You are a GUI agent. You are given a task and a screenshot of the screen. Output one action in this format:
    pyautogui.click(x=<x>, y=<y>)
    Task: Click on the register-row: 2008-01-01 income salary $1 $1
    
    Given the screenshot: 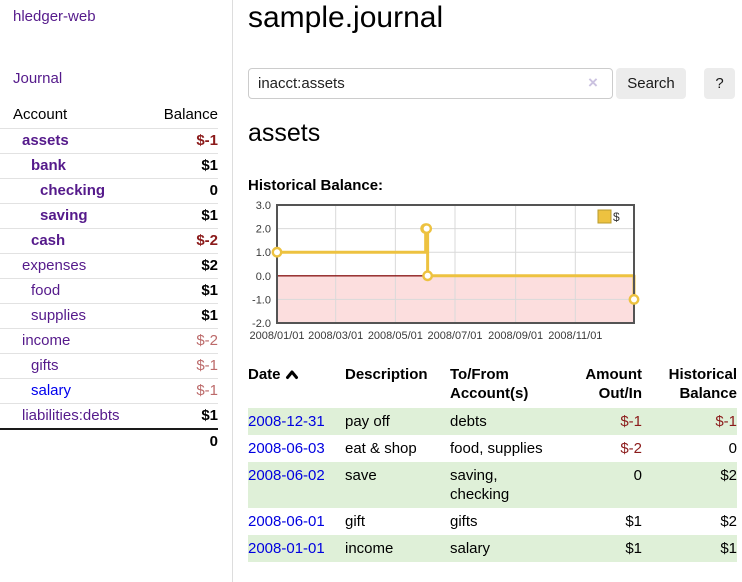 What is the action you would take?
    pyautogui.click(x=492, y=548)
    